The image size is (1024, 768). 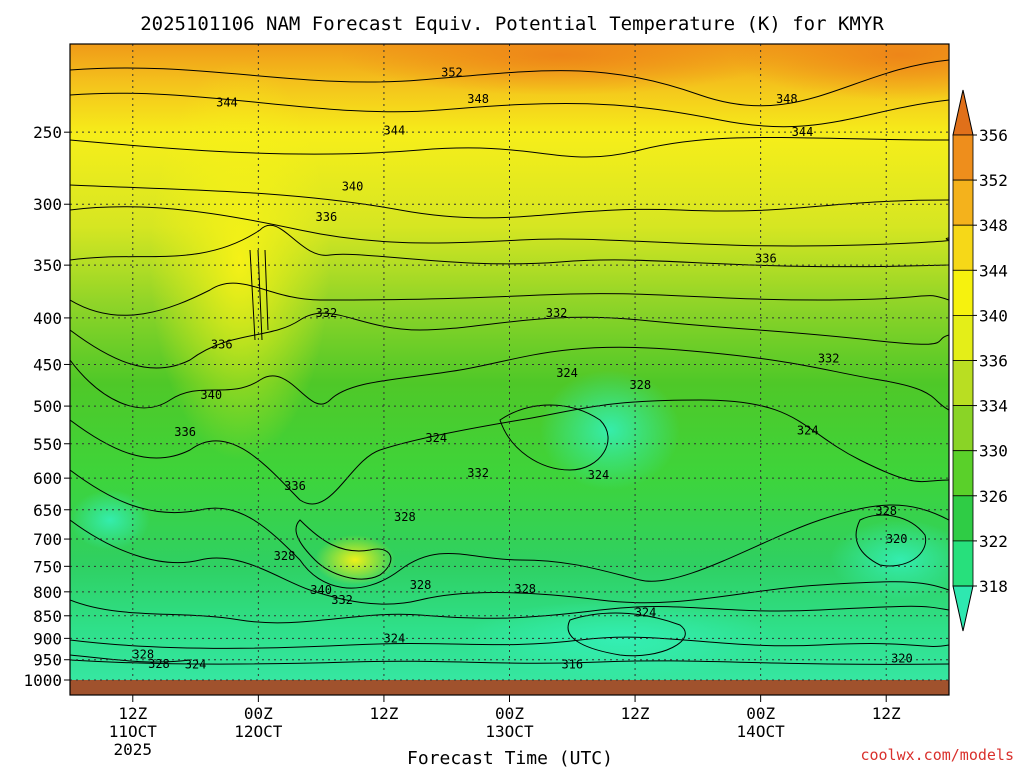 I want to click on y-tick-label: 350, so click(x=47, y=265).